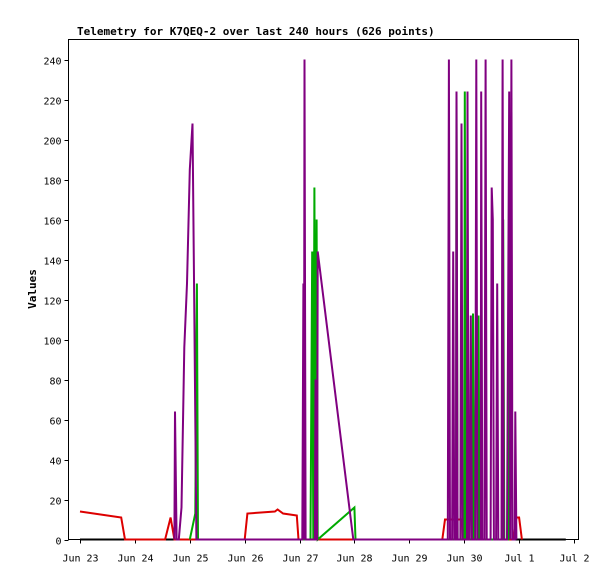 Image resolution: width=615 pixels, height=579 pixels. What do you see at coordinates (55, 462) in the screenshot?
I see `y-tick-label: 40` at bounding box center [55, 462].